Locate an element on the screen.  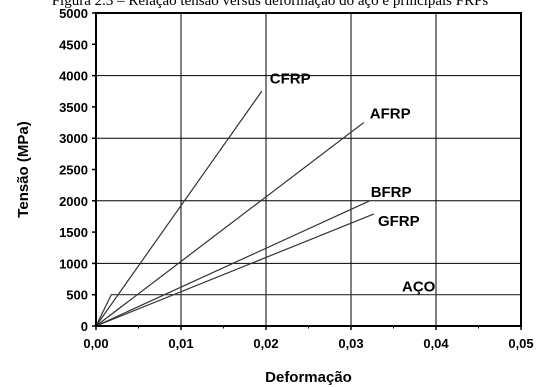
series-label-afrp: AFRP is located at coordinates (390, 114).